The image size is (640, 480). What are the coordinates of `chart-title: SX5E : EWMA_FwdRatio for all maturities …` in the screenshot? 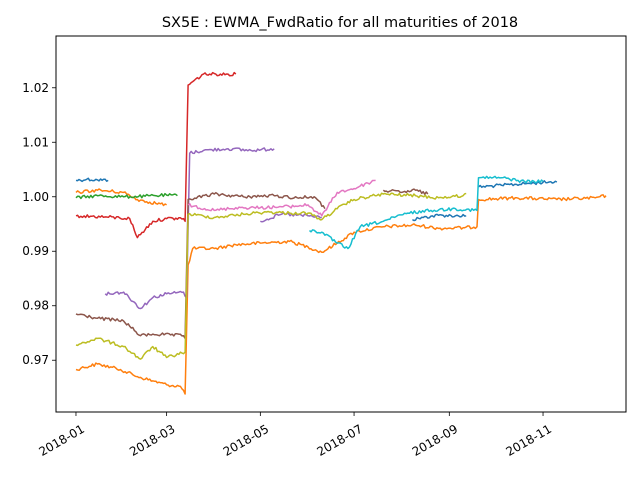 It's located at (340, 23).